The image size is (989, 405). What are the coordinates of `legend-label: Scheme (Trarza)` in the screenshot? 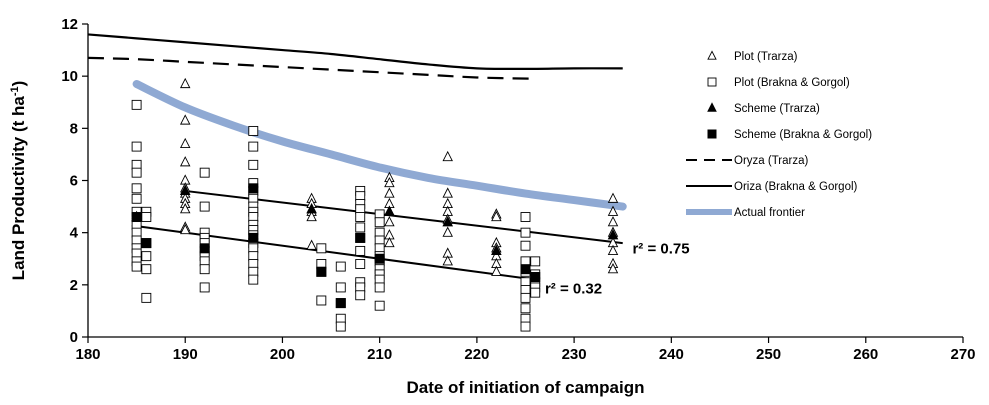 It's located at (777, 109).